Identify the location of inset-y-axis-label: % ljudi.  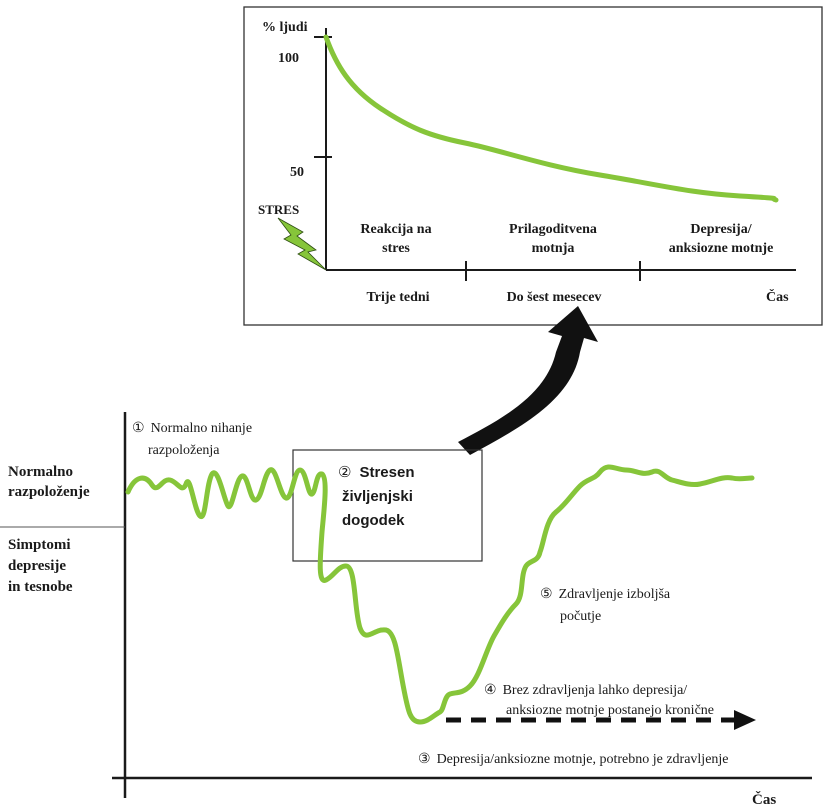
(285, 27).